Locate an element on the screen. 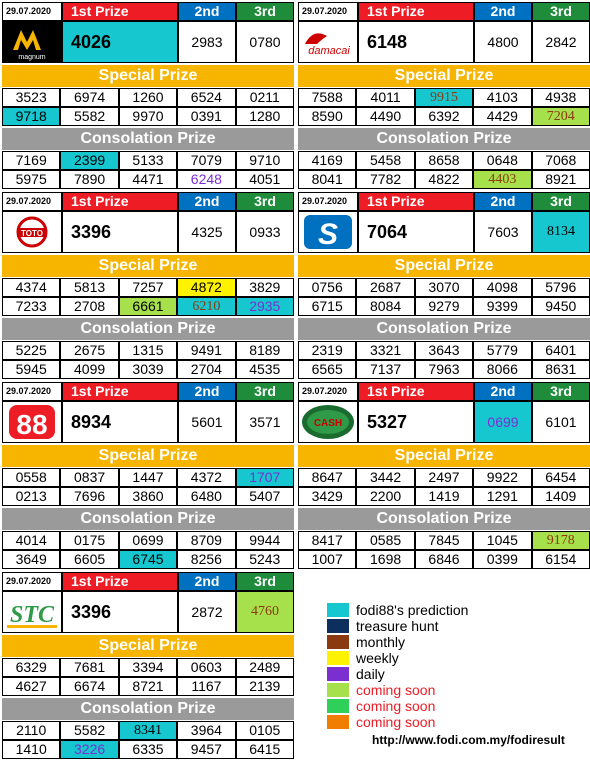 This screenshot has height=762, width=590. special-row: 8590 4490 6392 4429 7204 is located at coordinates (444, 116).